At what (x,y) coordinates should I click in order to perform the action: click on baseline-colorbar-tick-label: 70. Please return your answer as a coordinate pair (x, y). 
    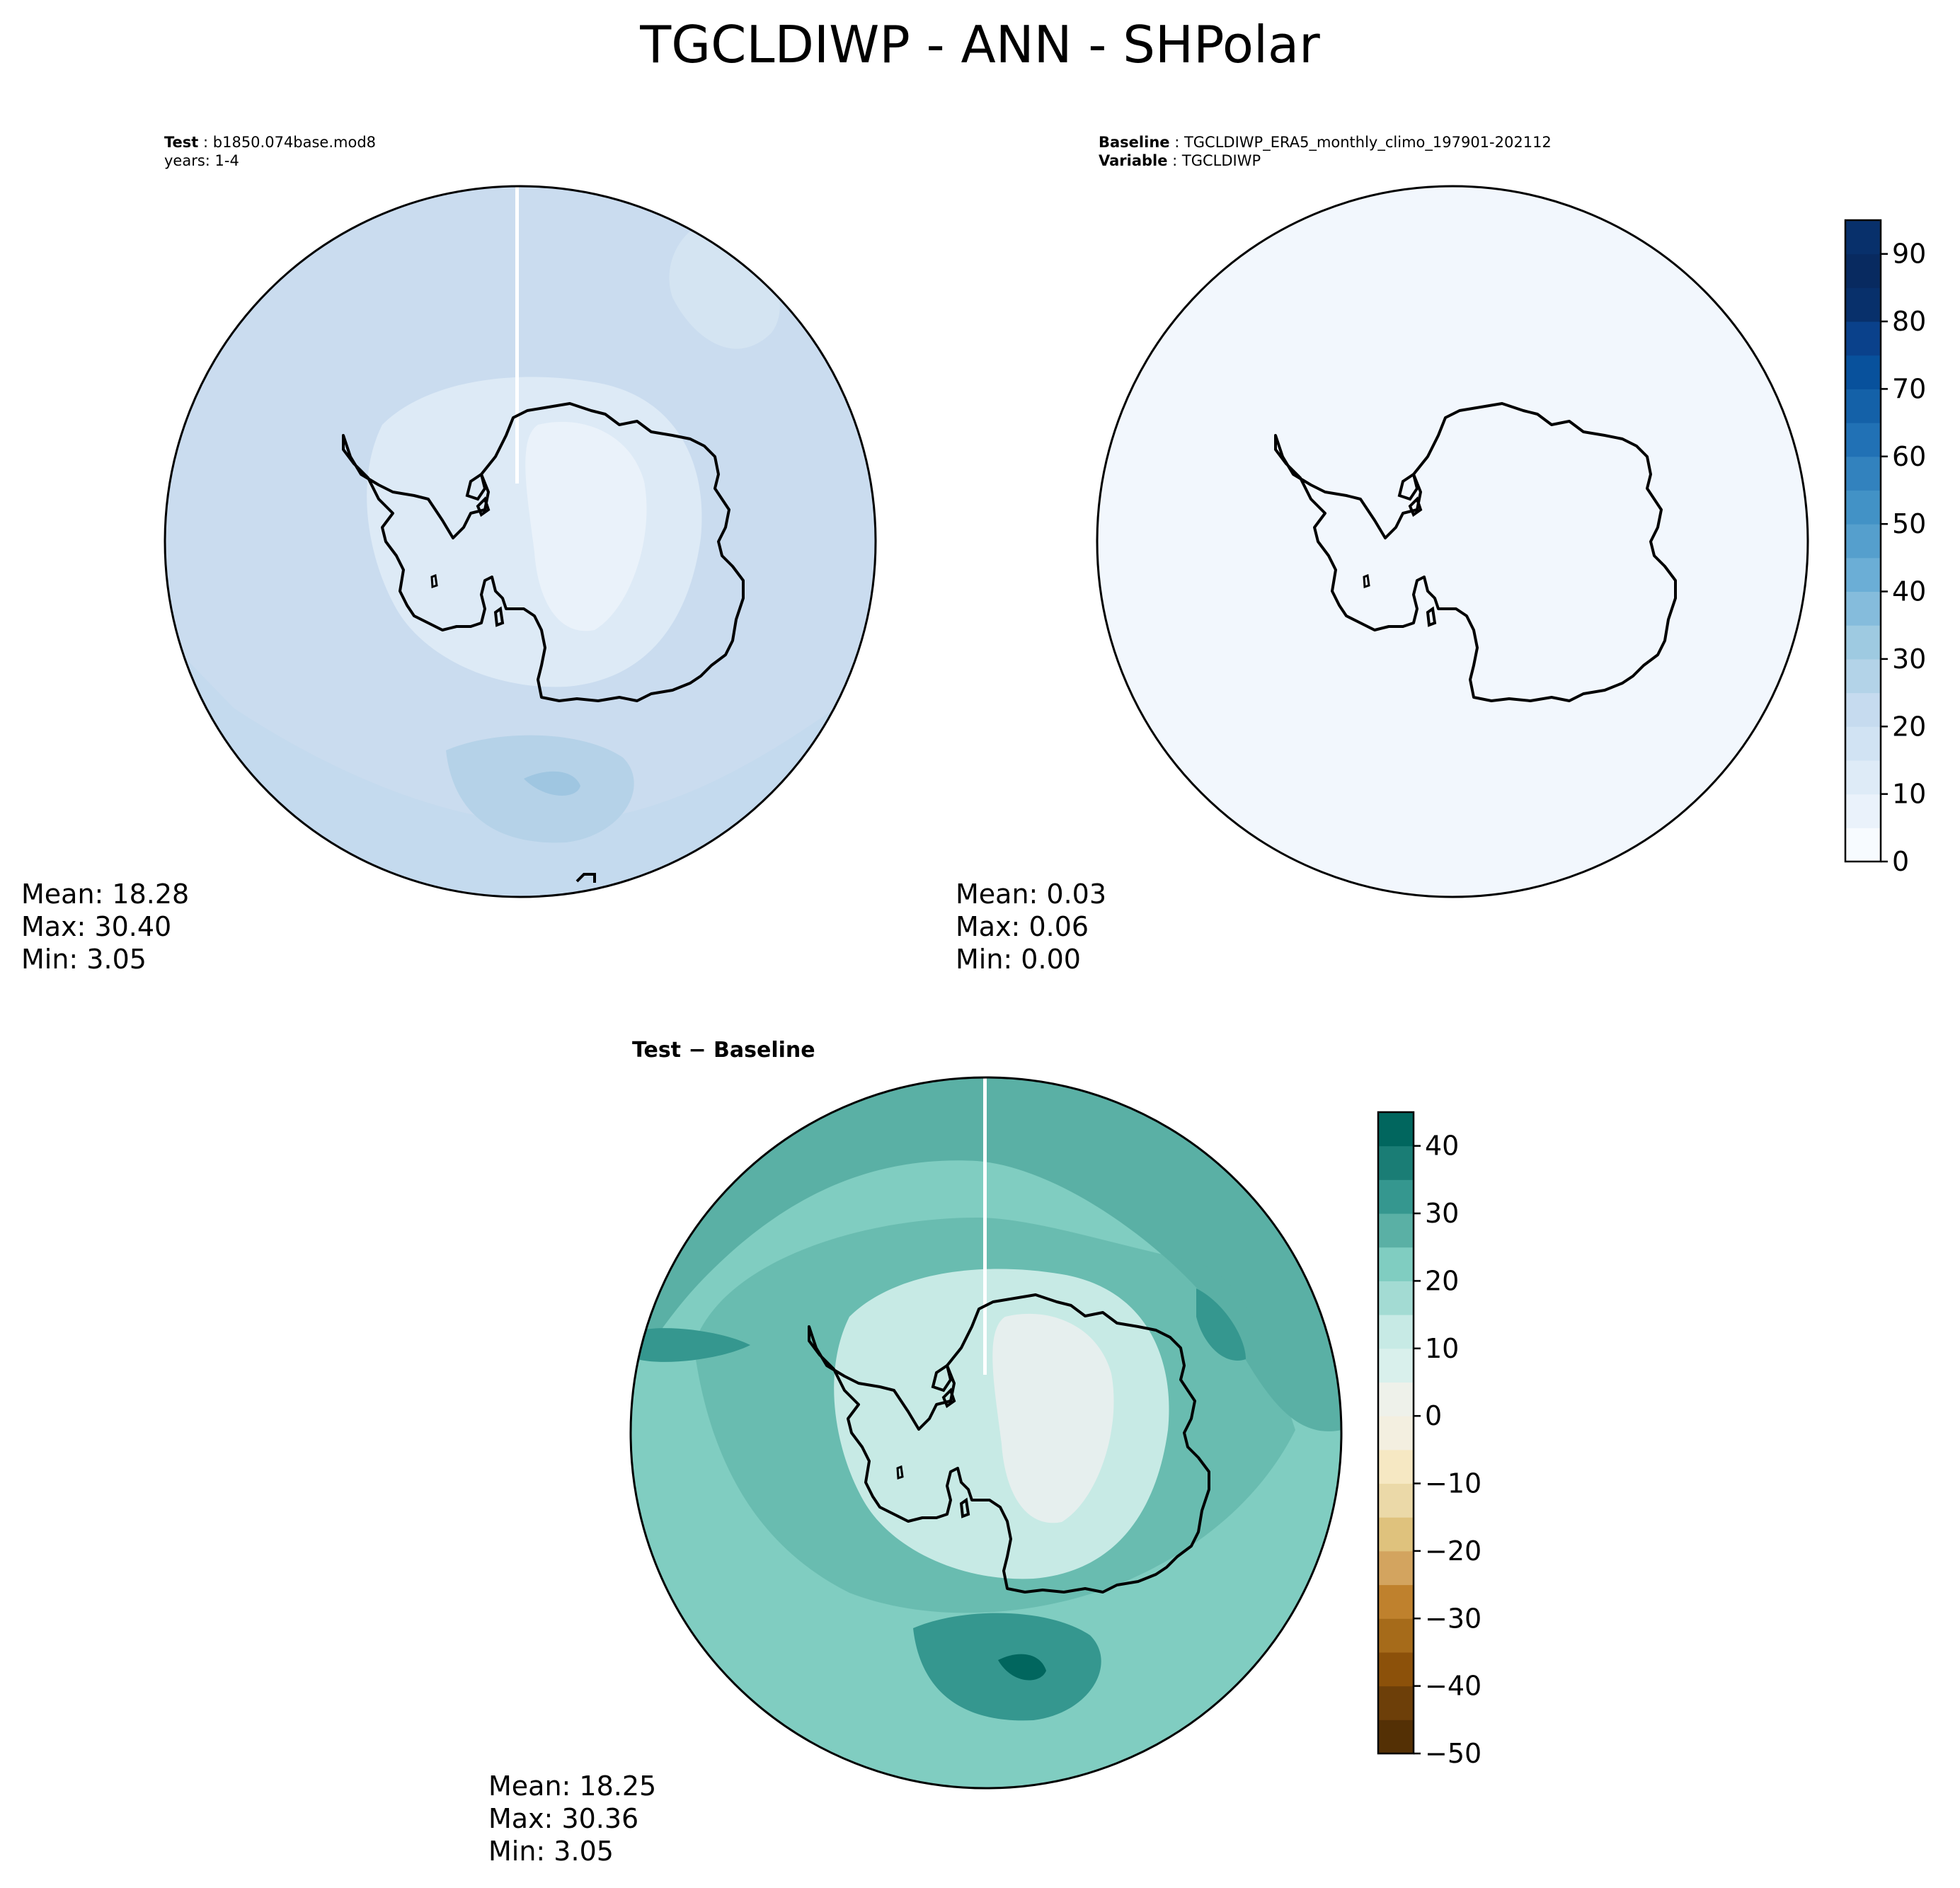
    Looking at the image, I should click on (1909, 389).